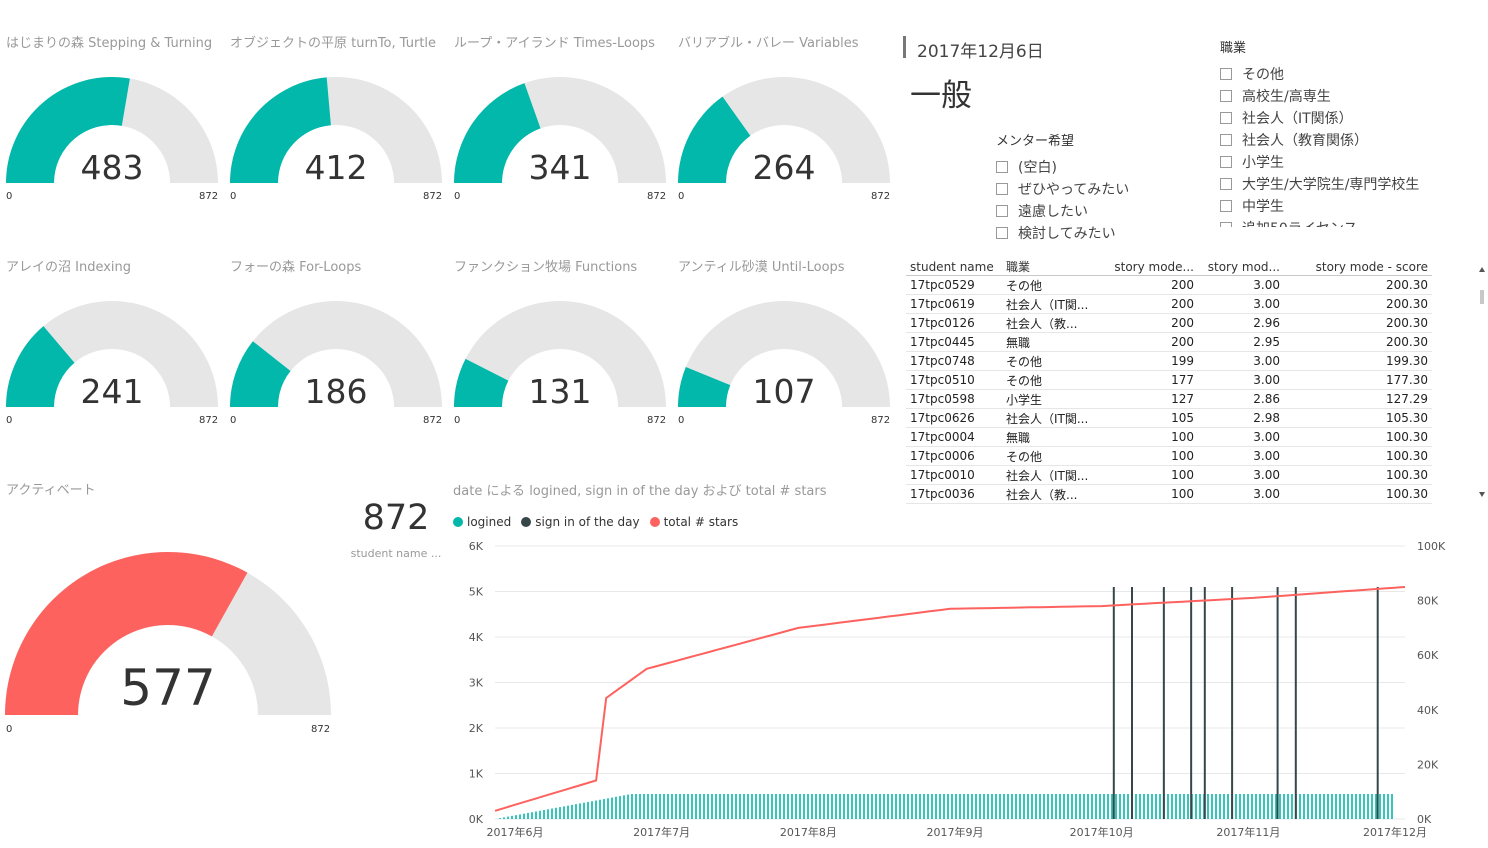 Image resolution: width=1488 pixels, height=848 pixels. I want to click on y-right-tick: 40K, so click(1428, 710).